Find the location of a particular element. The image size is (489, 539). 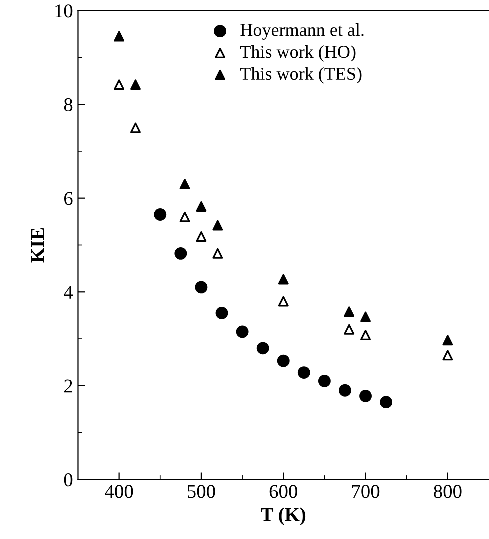

y-tick-label: 6 is located at coordinates (68, 199).